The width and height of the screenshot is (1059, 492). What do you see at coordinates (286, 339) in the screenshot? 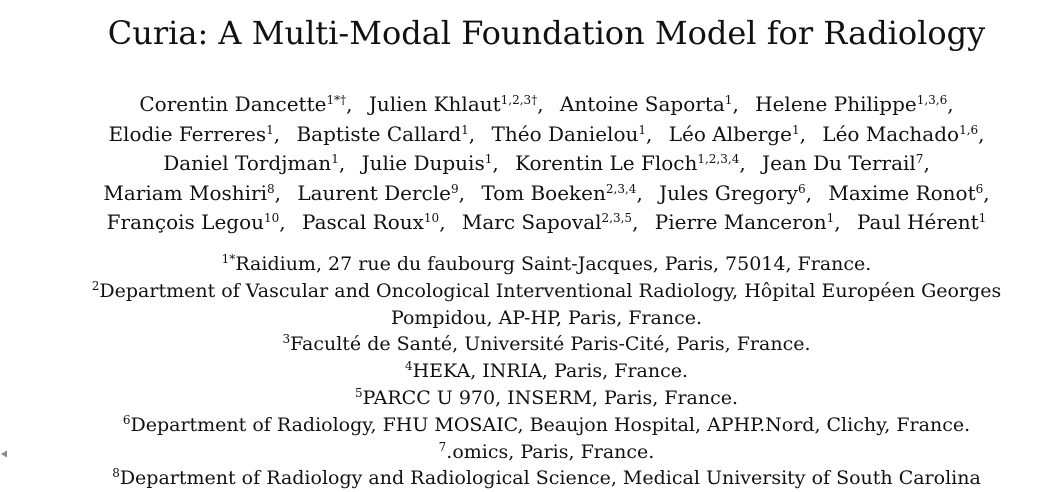
I see `affiliation-marker: 3` at bounding box center [286, 339].